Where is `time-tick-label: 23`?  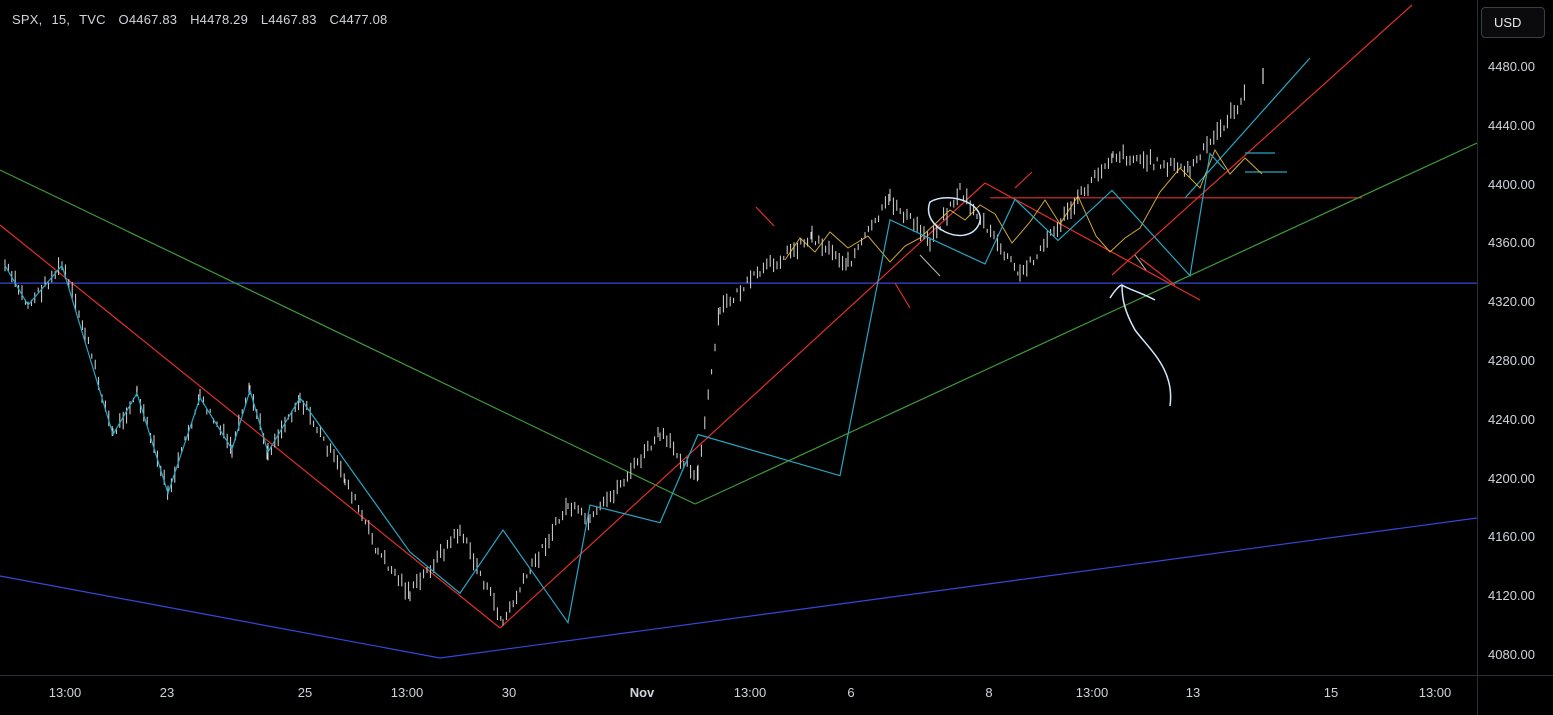 time-tick-label: 23 is located at coordinates (167, 692).